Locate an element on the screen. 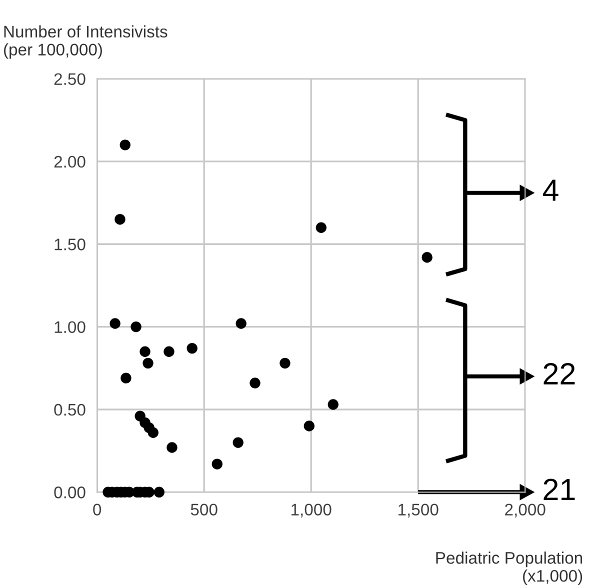  text: 4 is located at coordinates (550, 190).